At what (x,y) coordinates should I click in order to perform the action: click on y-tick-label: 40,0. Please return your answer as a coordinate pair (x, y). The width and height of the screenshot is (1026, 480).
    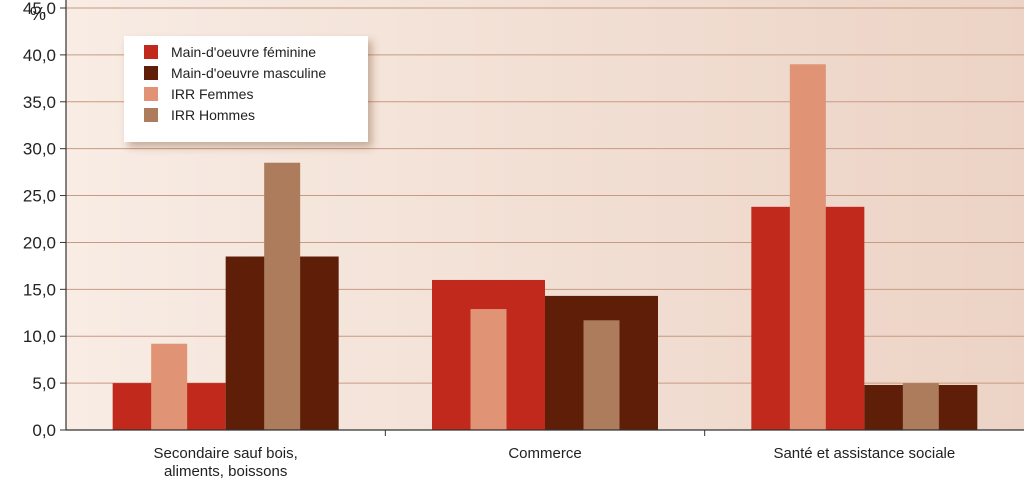
    Looking at the image, I should click on (39, 55).